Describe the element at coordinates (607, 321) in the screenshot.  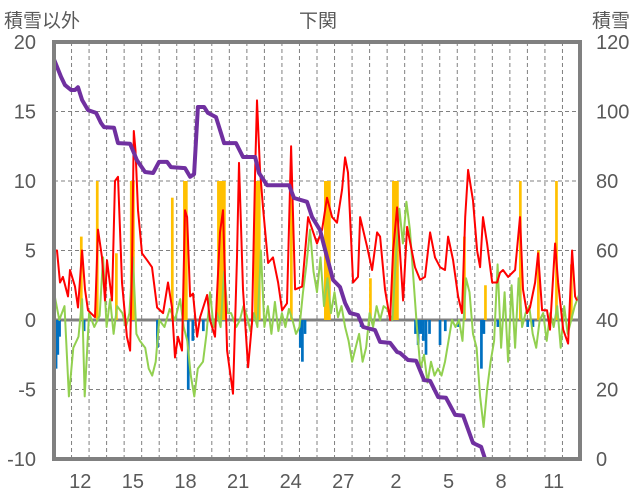
I see `right-y-tick-label: 40` at that location.